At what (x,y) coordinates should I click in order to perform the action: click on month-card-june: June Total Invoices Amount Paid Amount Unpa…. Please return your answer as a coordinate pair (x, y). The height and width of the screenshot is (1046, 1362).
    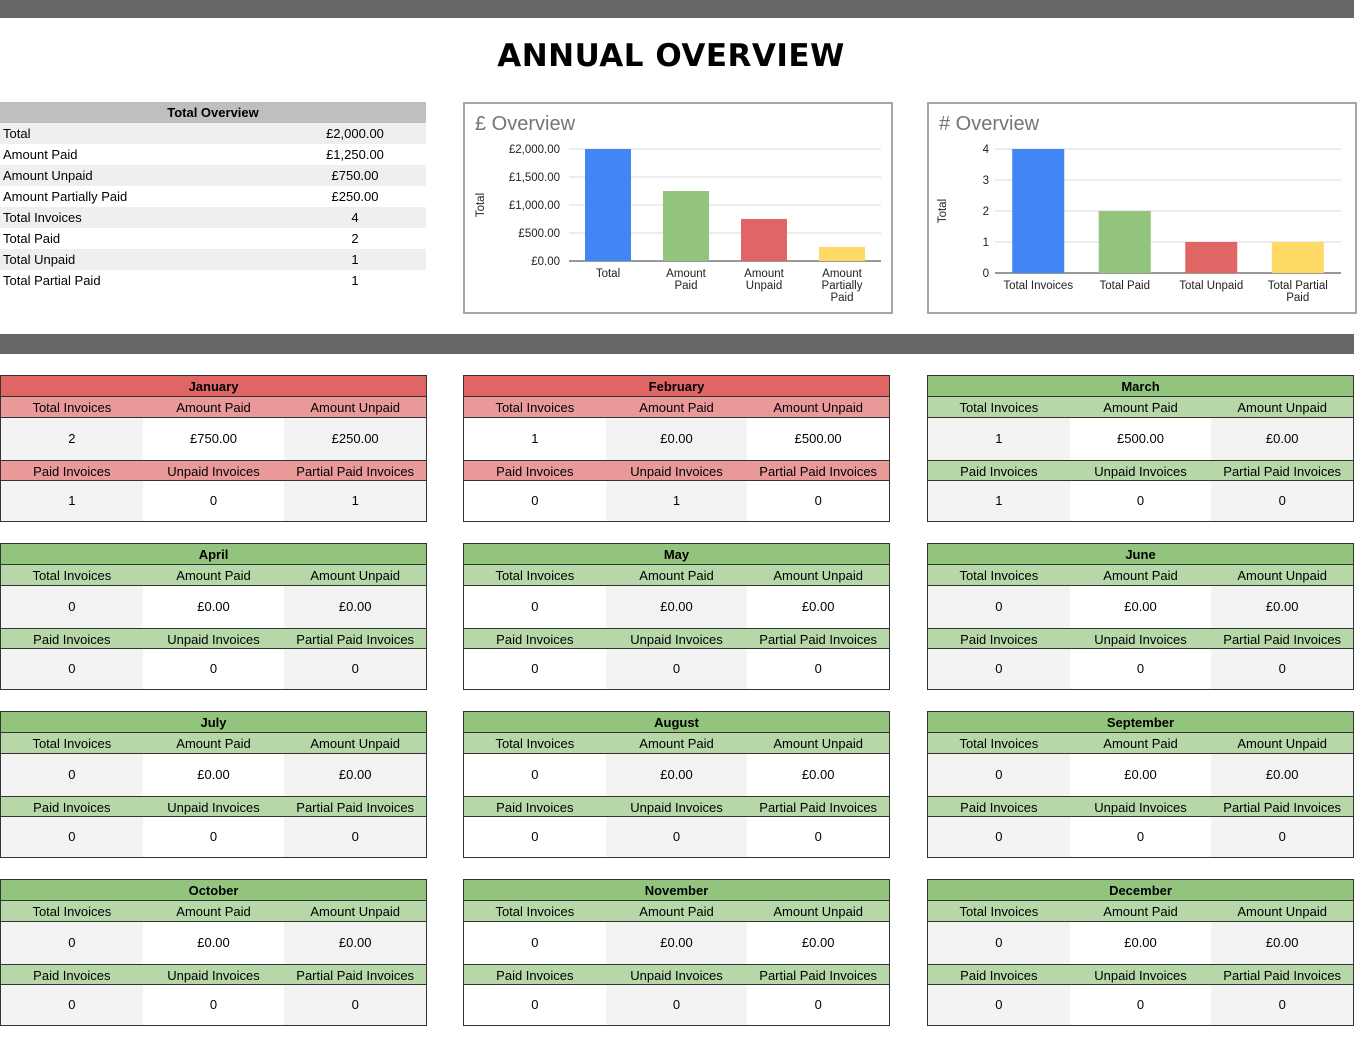
    Looking at the image, I should click on (1140, 616).